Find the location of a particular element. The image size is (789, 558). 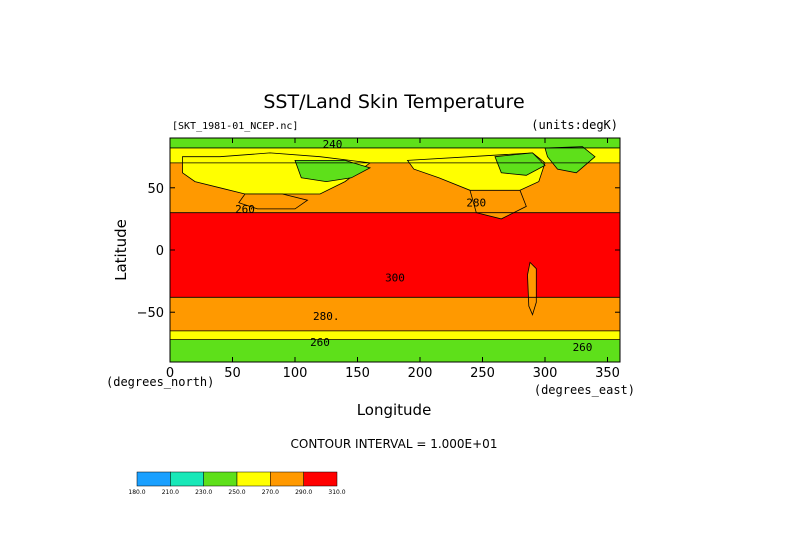

colorbar: 180.0 210.0 230.0 250.0 270.0 290.0 310.0 is located at coordinates (237, 483).